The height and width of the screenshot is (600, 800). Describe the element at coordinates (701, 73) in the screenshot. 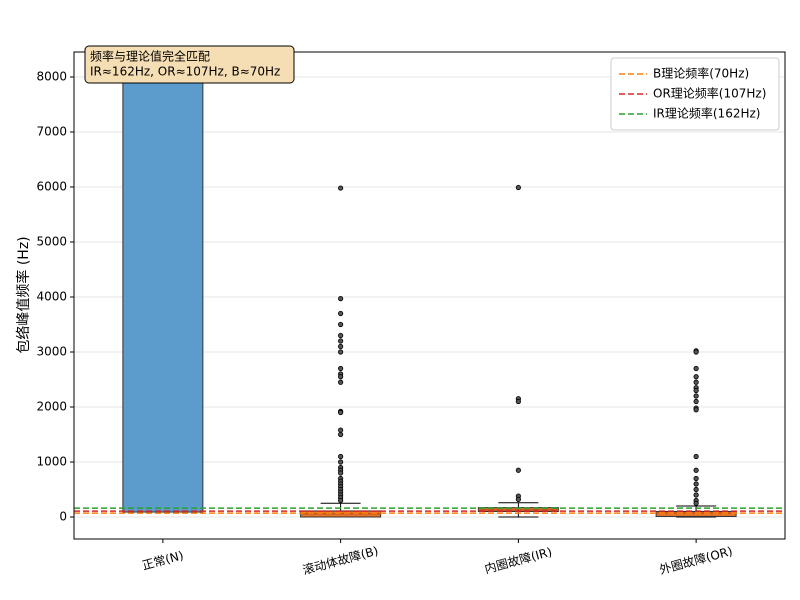

I see `legend-label: B理论频率(70Hz)` at that location.